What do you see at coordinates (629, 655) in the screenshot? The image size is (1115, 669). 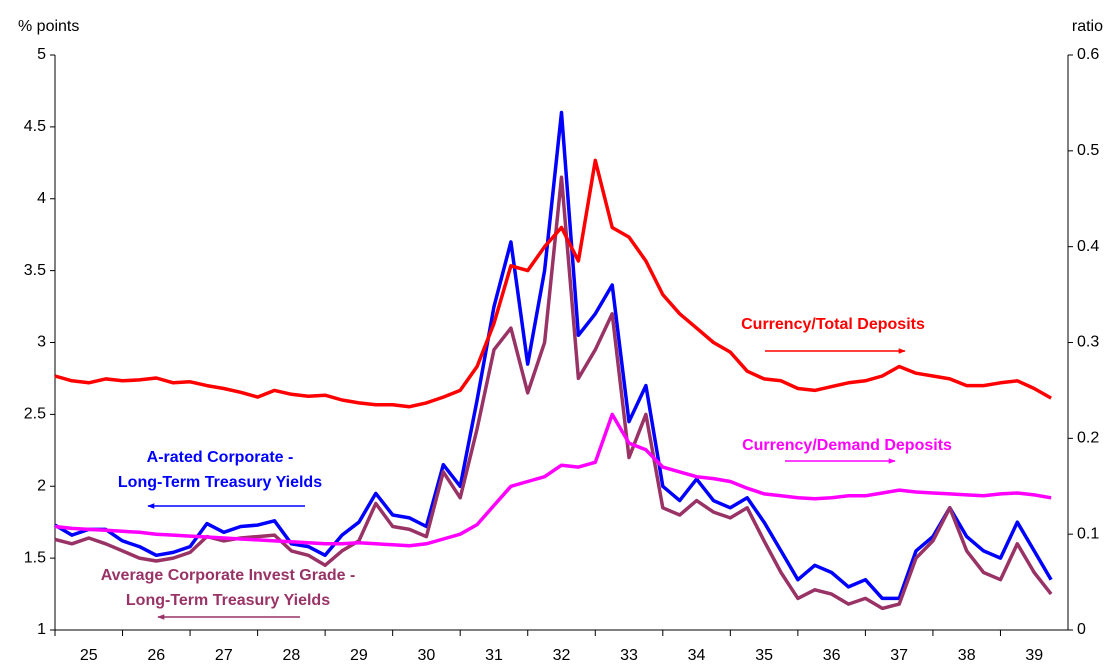 I see `x-tick-label: 33` at bounding box center [629, 655].